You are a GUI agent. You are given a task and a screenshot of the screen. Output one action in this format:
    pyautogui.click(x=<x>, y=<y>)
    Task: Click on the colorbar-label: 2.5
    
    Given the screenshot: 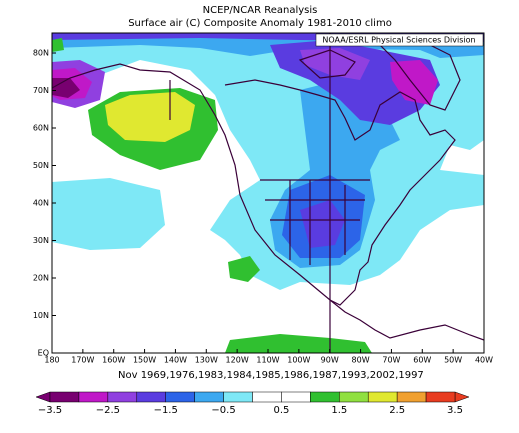 What is the action you would take?
    pyautogui.click(x=397, y=410)
    